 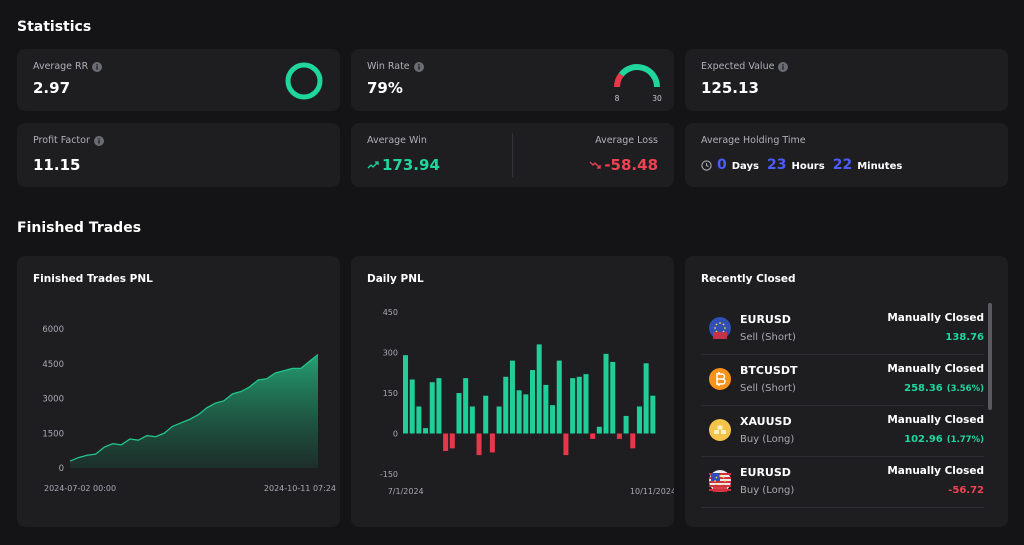 What do you see at coordinates (61, 469) in the screenshot?
I see `y-tick-label: 0` at bounding box center [61, 469].